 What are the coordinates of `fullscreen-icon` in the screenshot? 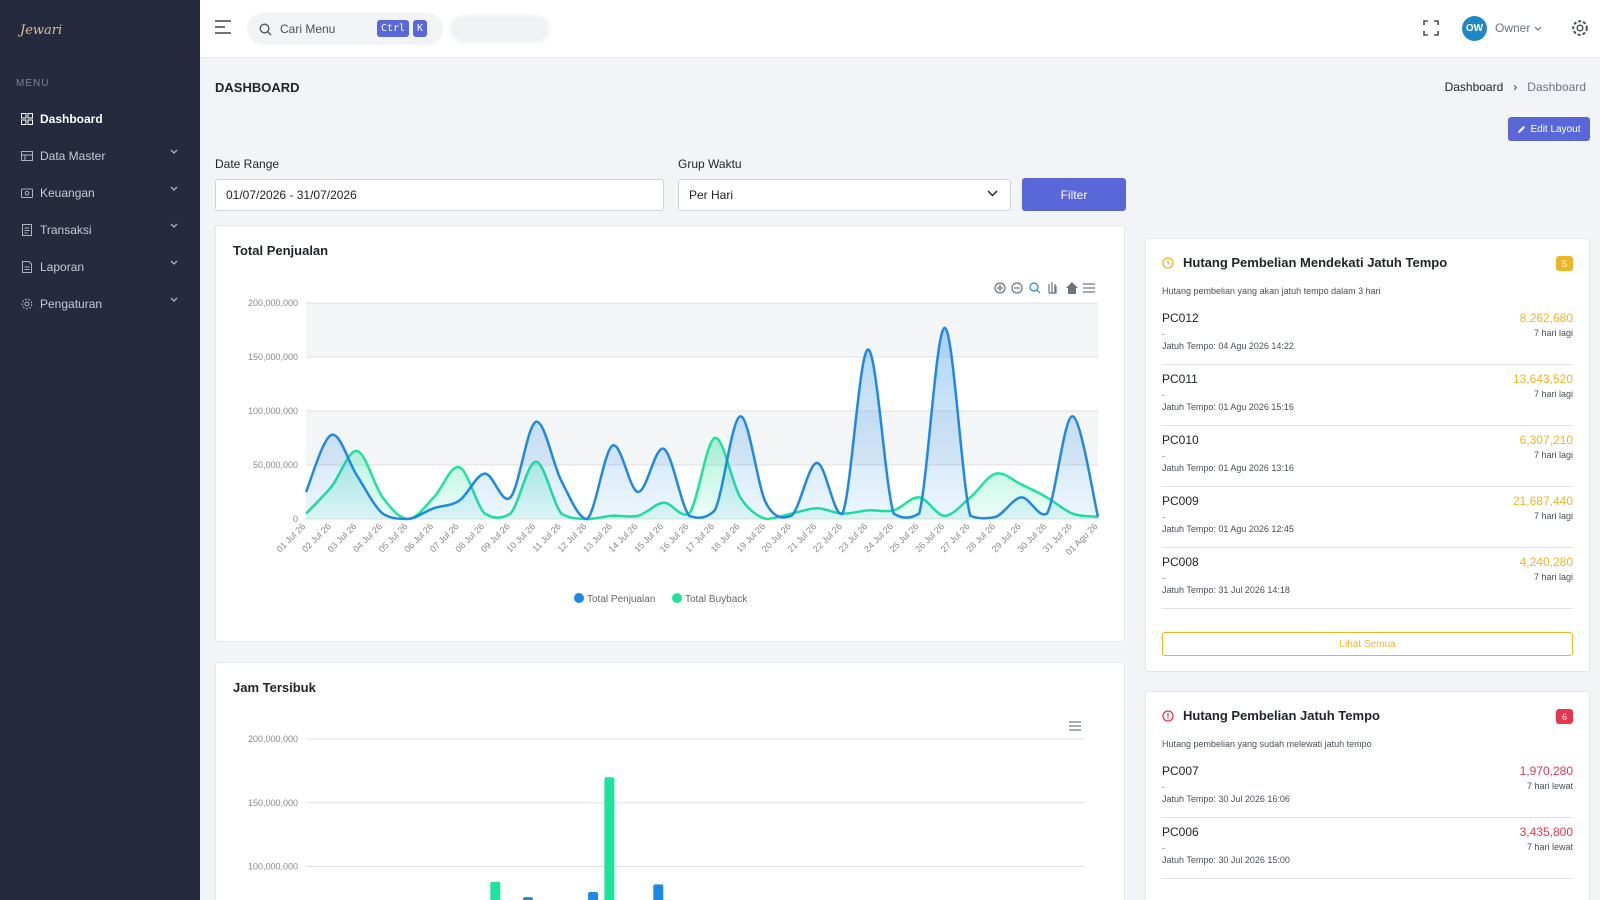 It's located at (1431, 28).